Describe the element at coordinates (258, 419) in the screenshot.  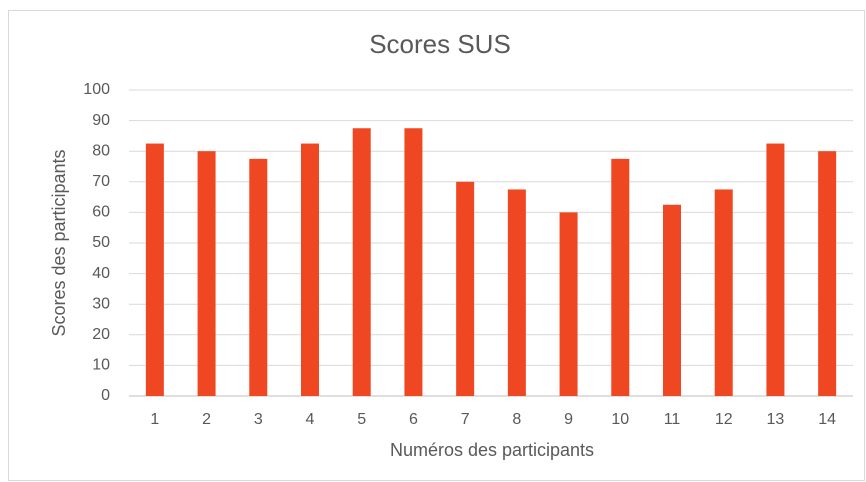
I see `x-tick-label: 3` at that location.